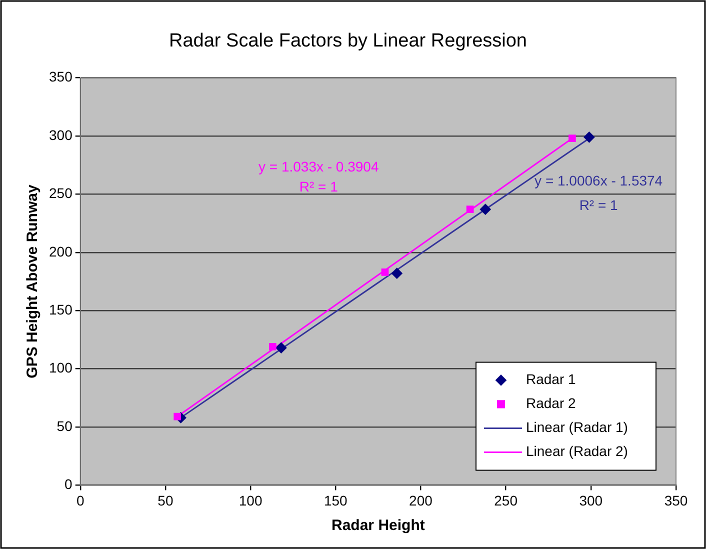 Image resolution: width=706 pixels, height=549 pixels. I want to click on y-tick-label: 50, so click(64, 426).